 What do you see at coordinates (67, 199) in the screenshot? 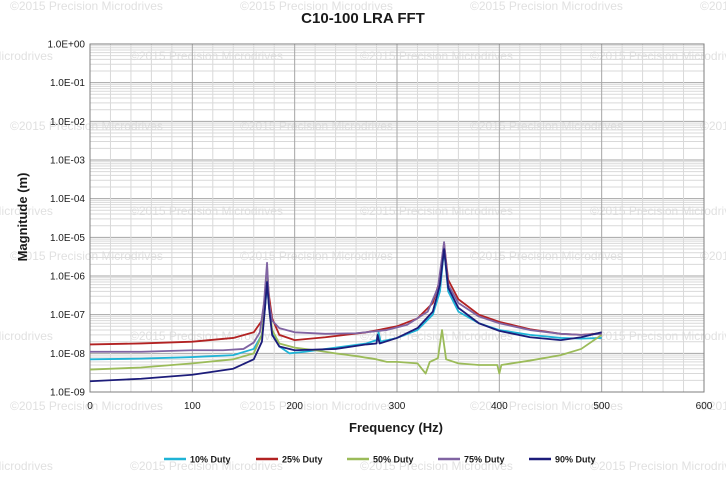
I see `y-tick-label: 1.0E-04` at bounding box center [67, 199].